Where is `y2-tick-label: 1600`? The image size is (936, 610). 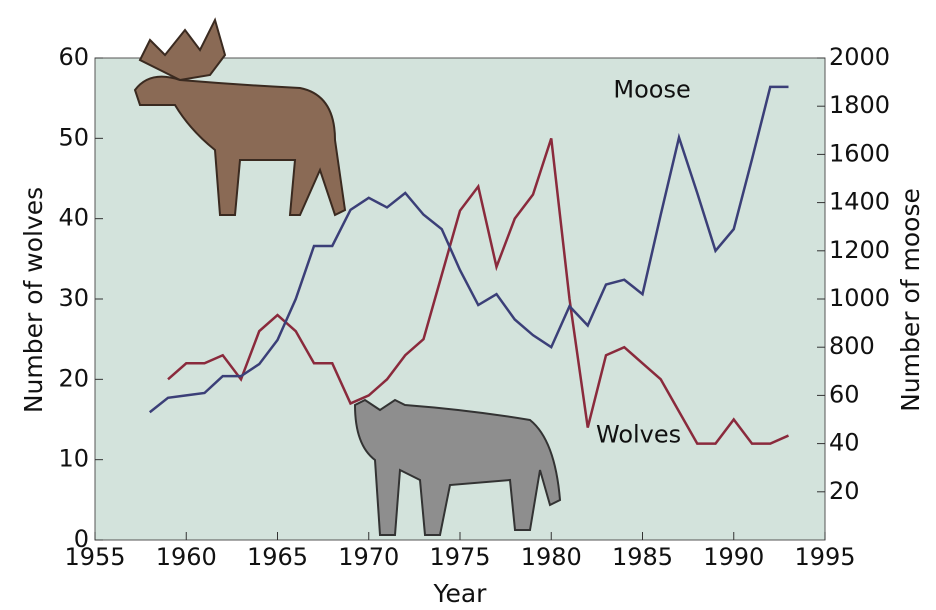
y2-tick-label: 1600 is located at coordinates (859, 153).